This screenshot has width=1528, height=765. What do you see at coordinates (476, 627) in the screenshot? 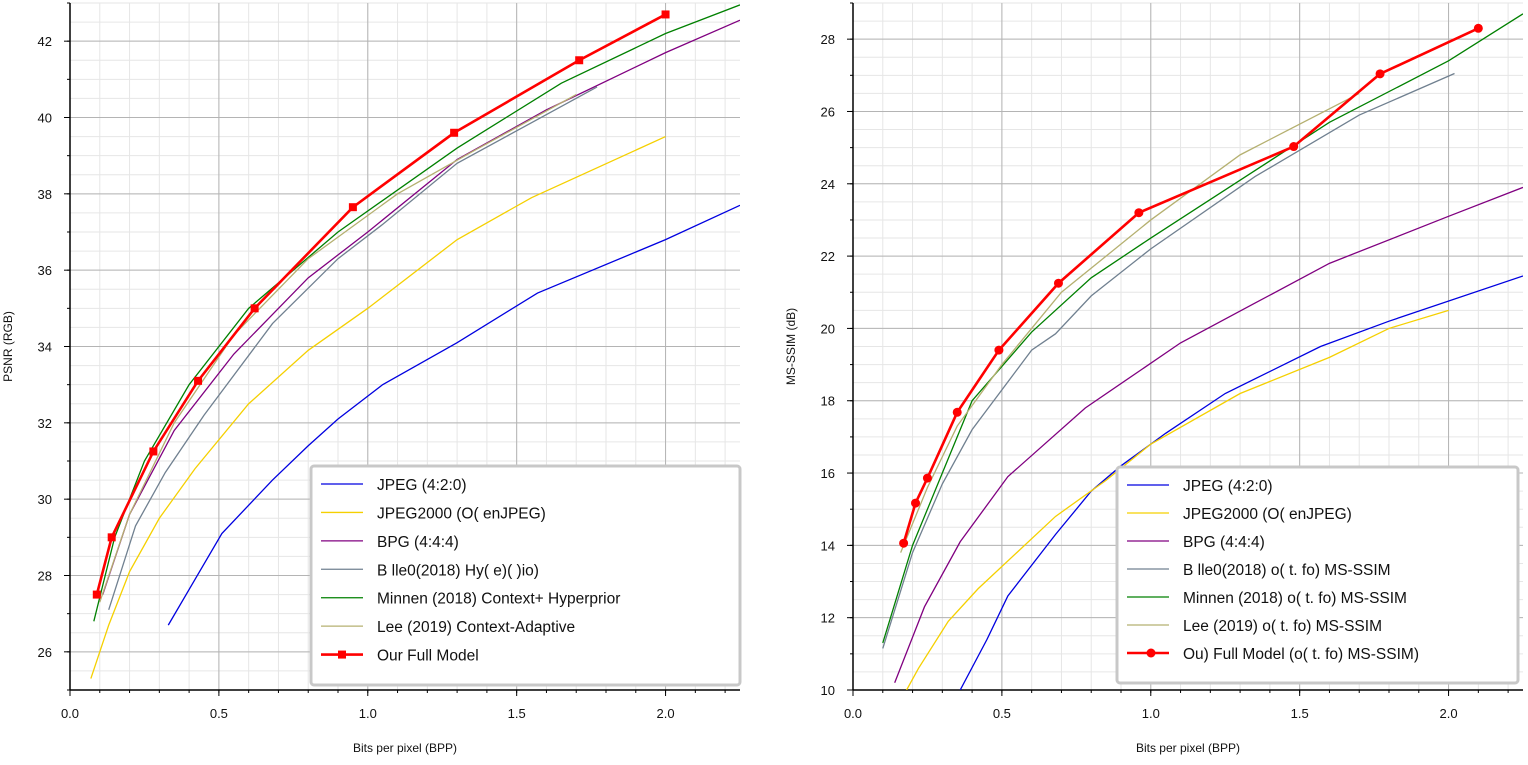
I see `legend-label: Lee (2019) Context-Adaptive` at bounding box center [476, 627].